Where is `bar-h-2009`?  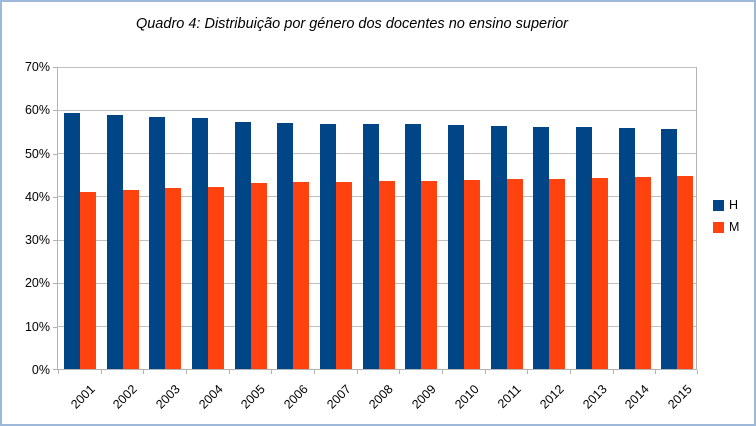 bar-h-2009 is located at coordinates (413, 246).